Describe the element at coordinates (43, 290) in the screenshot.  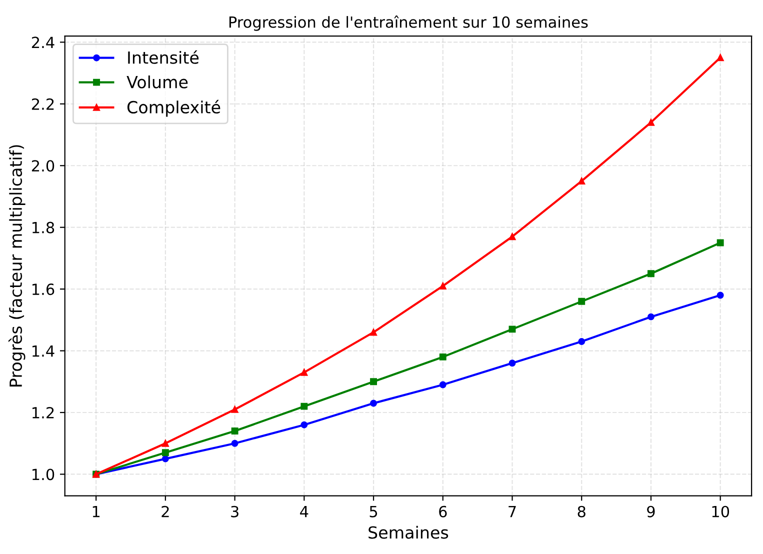
I see `y-tick-label: 1.6` at that location.